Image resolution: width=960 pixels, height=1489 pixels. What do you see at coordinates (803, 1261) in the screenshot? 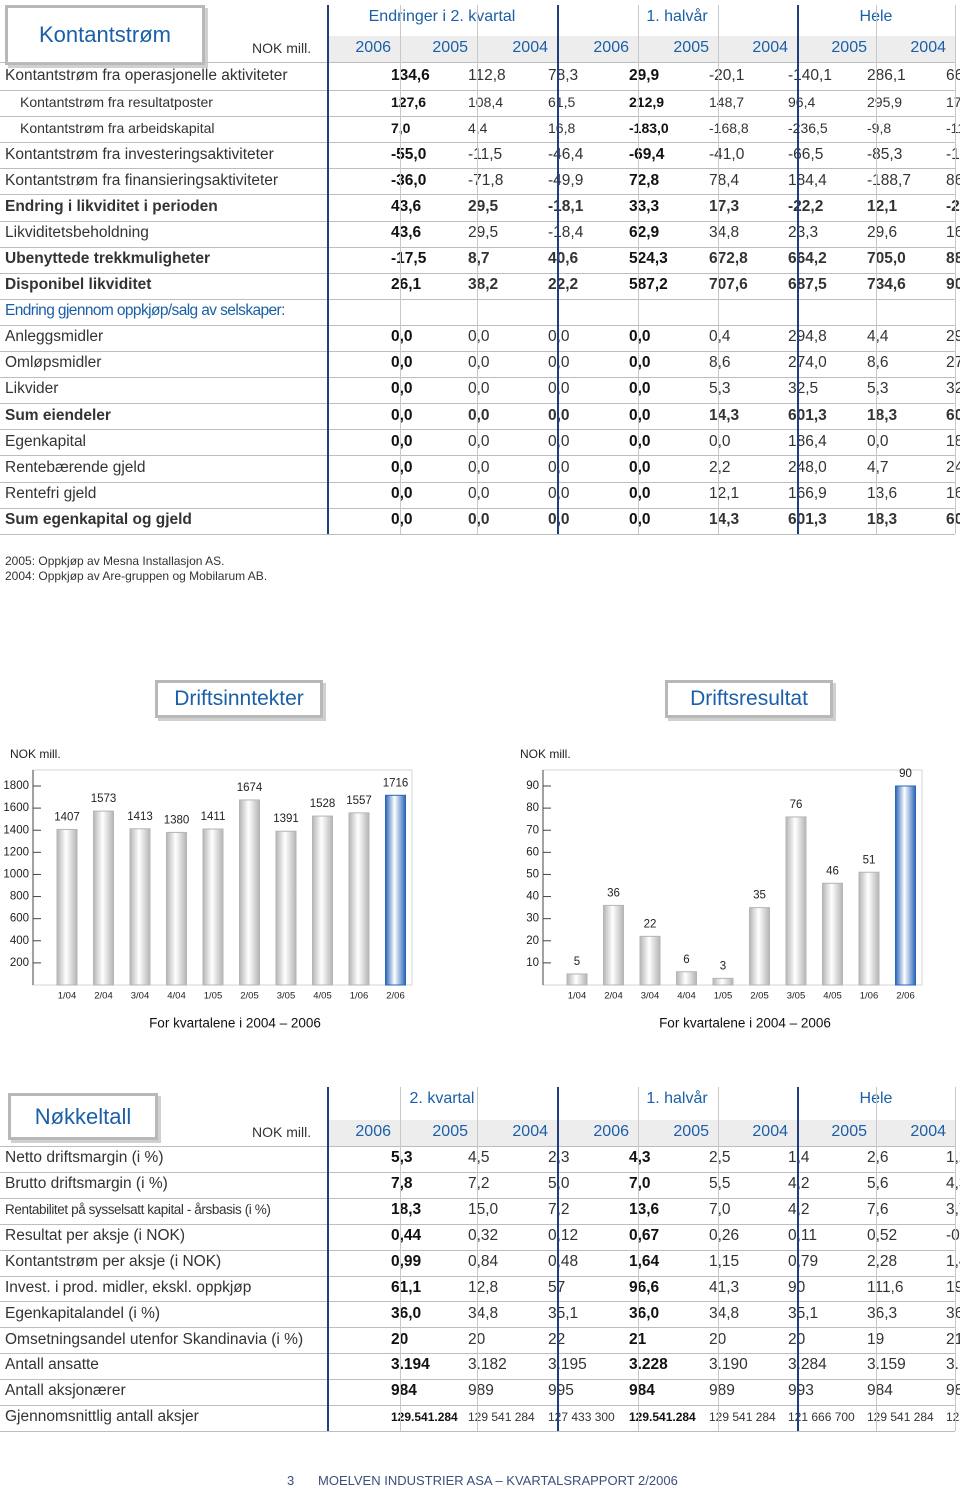
I see `cell-value: 0,79` at bounding box center [803, 1261].